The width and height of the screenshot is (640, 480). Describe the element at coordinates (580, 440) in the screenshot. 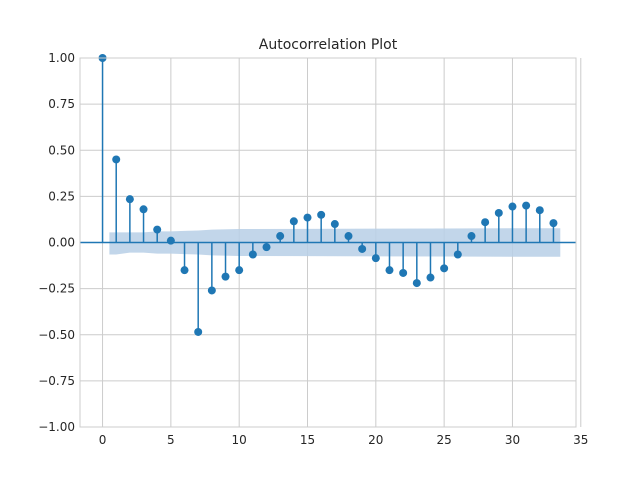

I see `x-tick-label: 35` at that location.